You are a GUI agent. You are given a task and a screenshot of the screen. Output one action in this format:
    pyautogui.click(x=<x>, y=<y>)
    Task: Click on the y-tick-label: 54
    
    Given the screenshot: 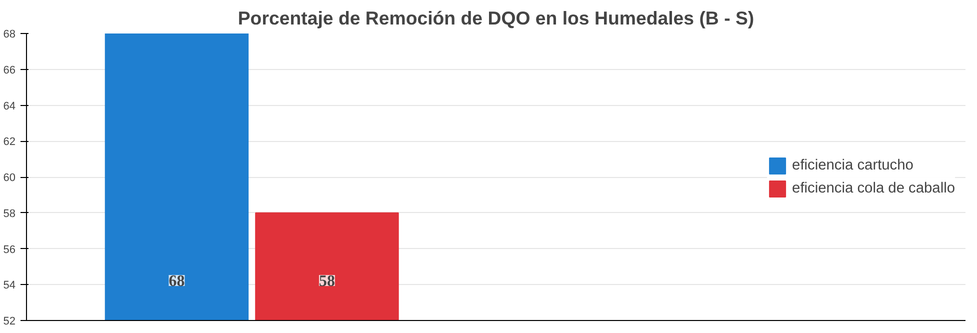 What is the action you would take?
    pyautogui.click(x=9, y=286)
    